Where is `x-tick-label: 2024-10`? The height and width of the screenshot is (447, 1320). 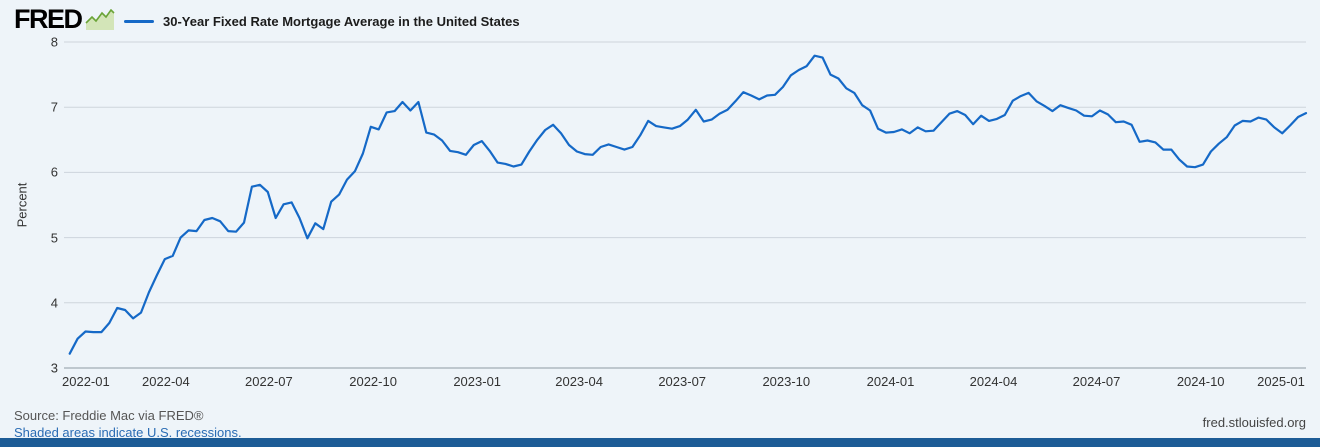 x-tick-label: 2024-10 is located at coordinates (1200, 381).